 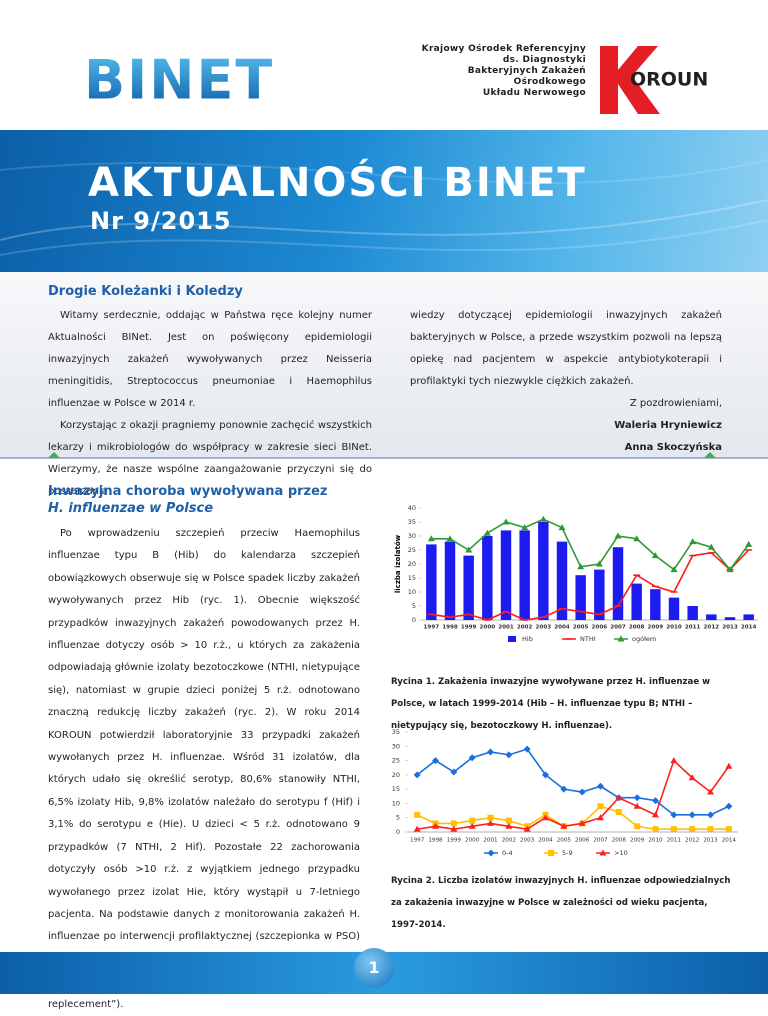 I want to click on legend-swatch, so click(x=512, y=639).